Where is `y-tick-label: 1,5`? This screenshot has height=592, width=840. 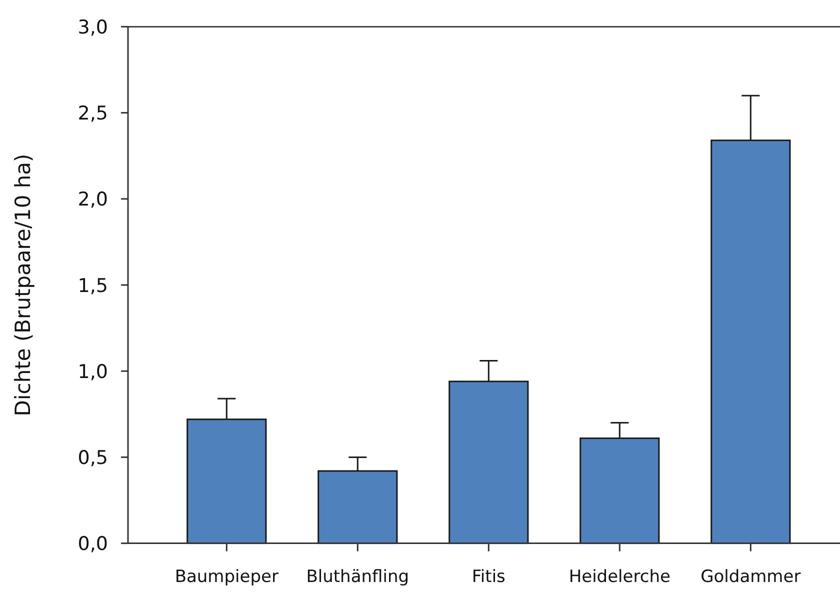
y-tick-label: 1,5 is located at coordinates (93, 285).